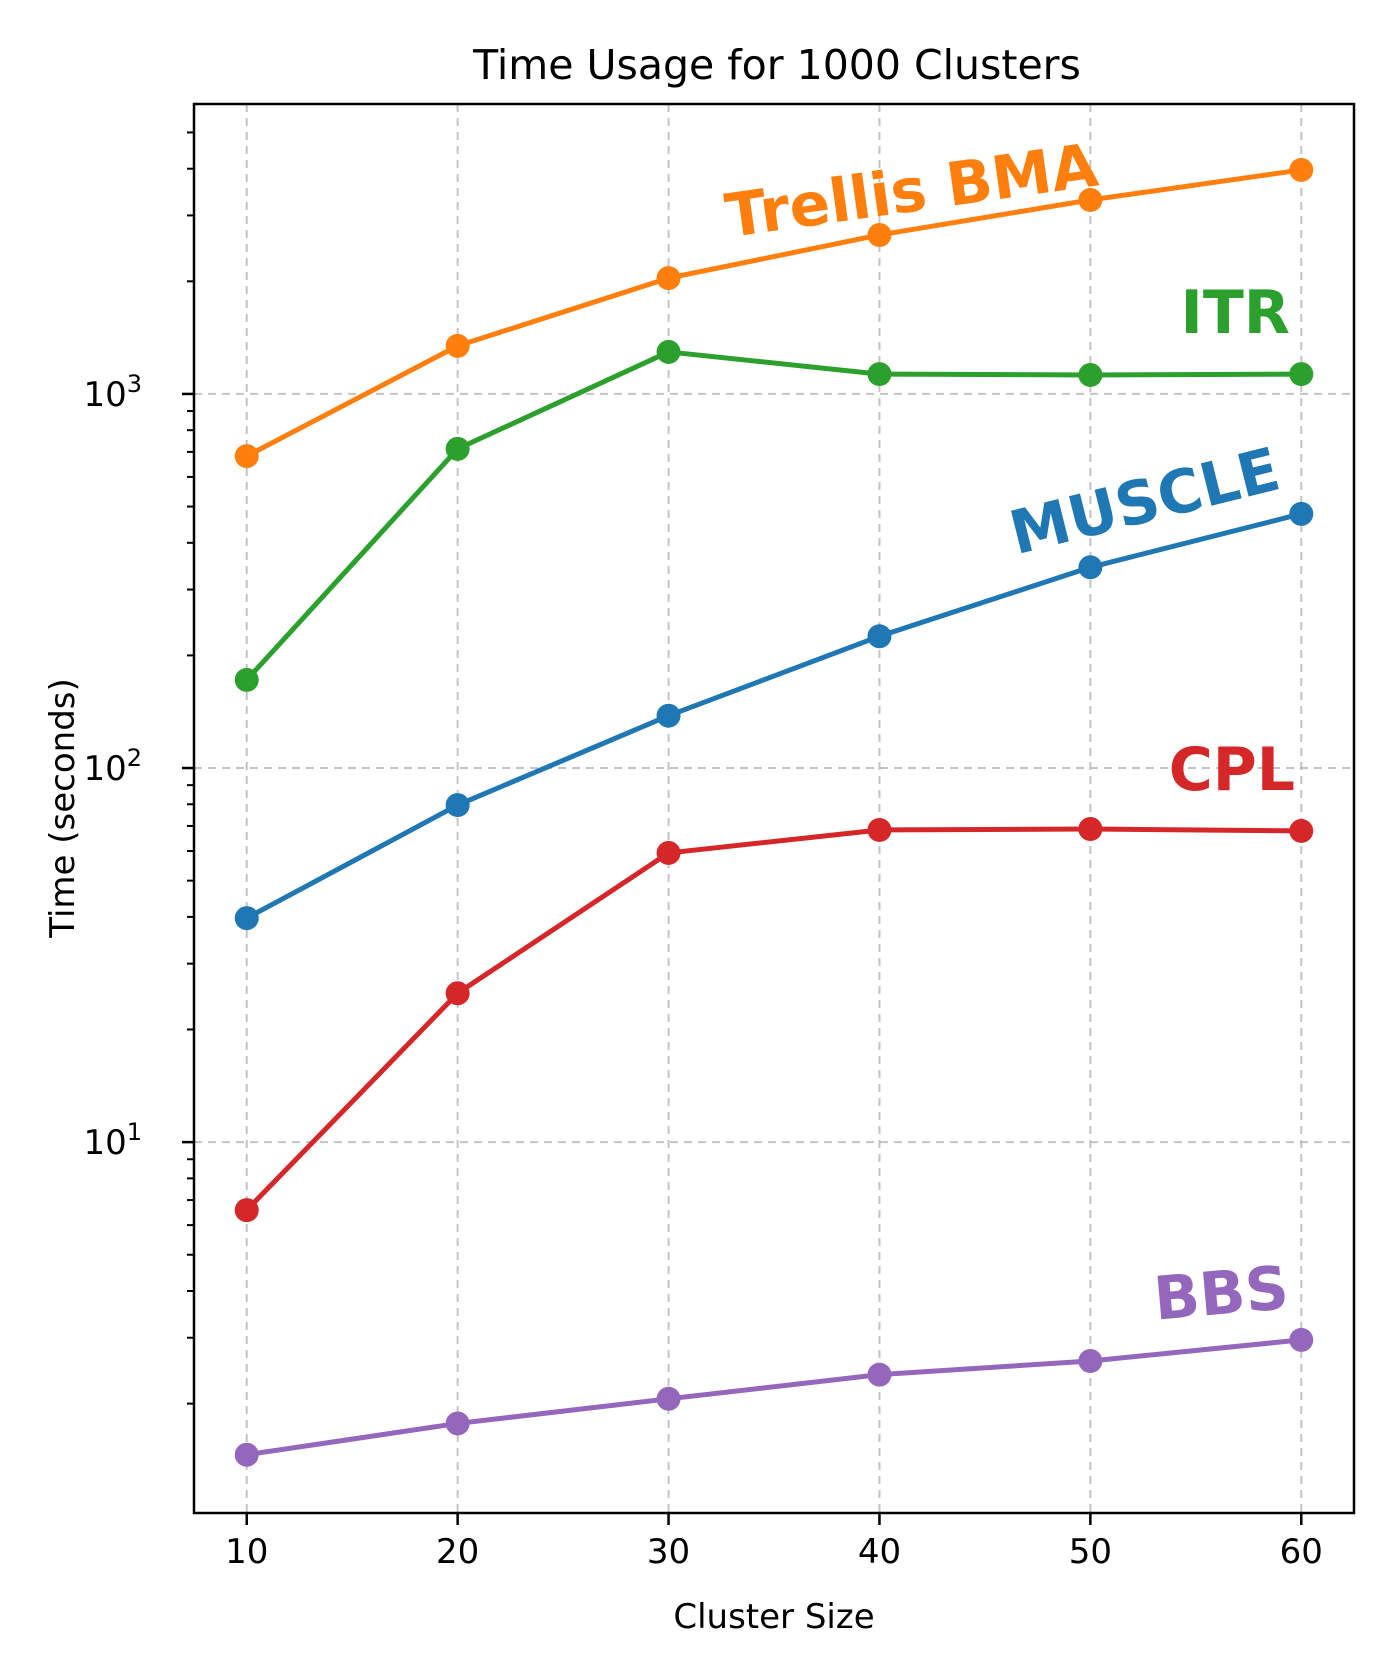 Image resolution: width=1396 pixels, height=1675 pixels. What do you see at coordinates (1221, 1293) in the screenshot?
I see `series-label: BBS` at bounding box center [1221, 1293].